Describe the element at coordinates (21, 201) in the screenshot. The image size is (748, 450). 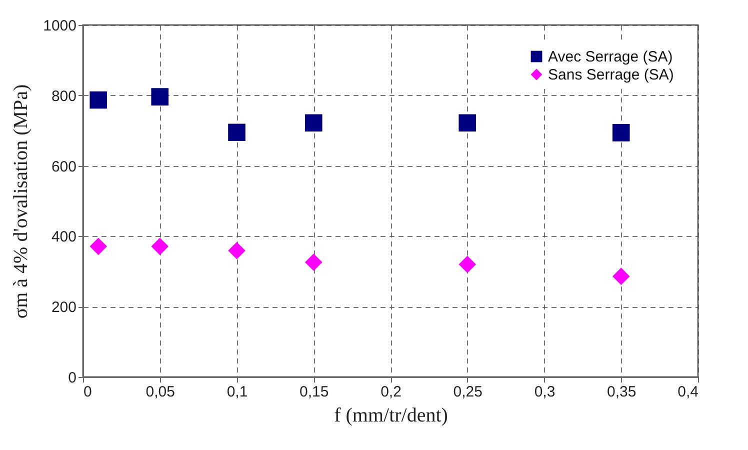
I see `y-axis-title: σm à 4% d'ovalisation (MPa)` at that location.